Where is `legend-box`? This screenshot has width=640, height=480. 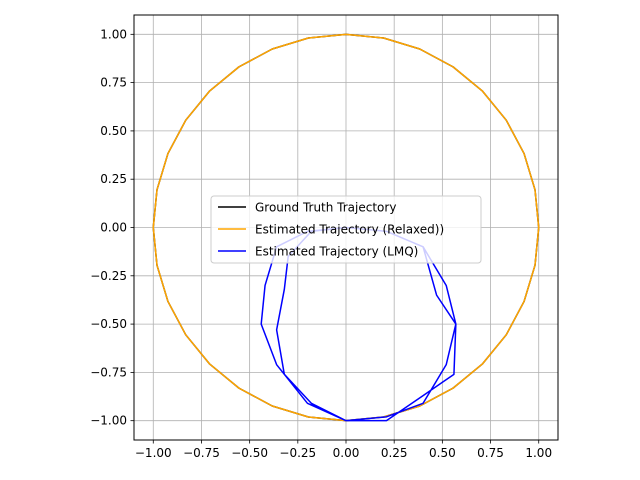 legend-box is located at coordinates (346, 229).